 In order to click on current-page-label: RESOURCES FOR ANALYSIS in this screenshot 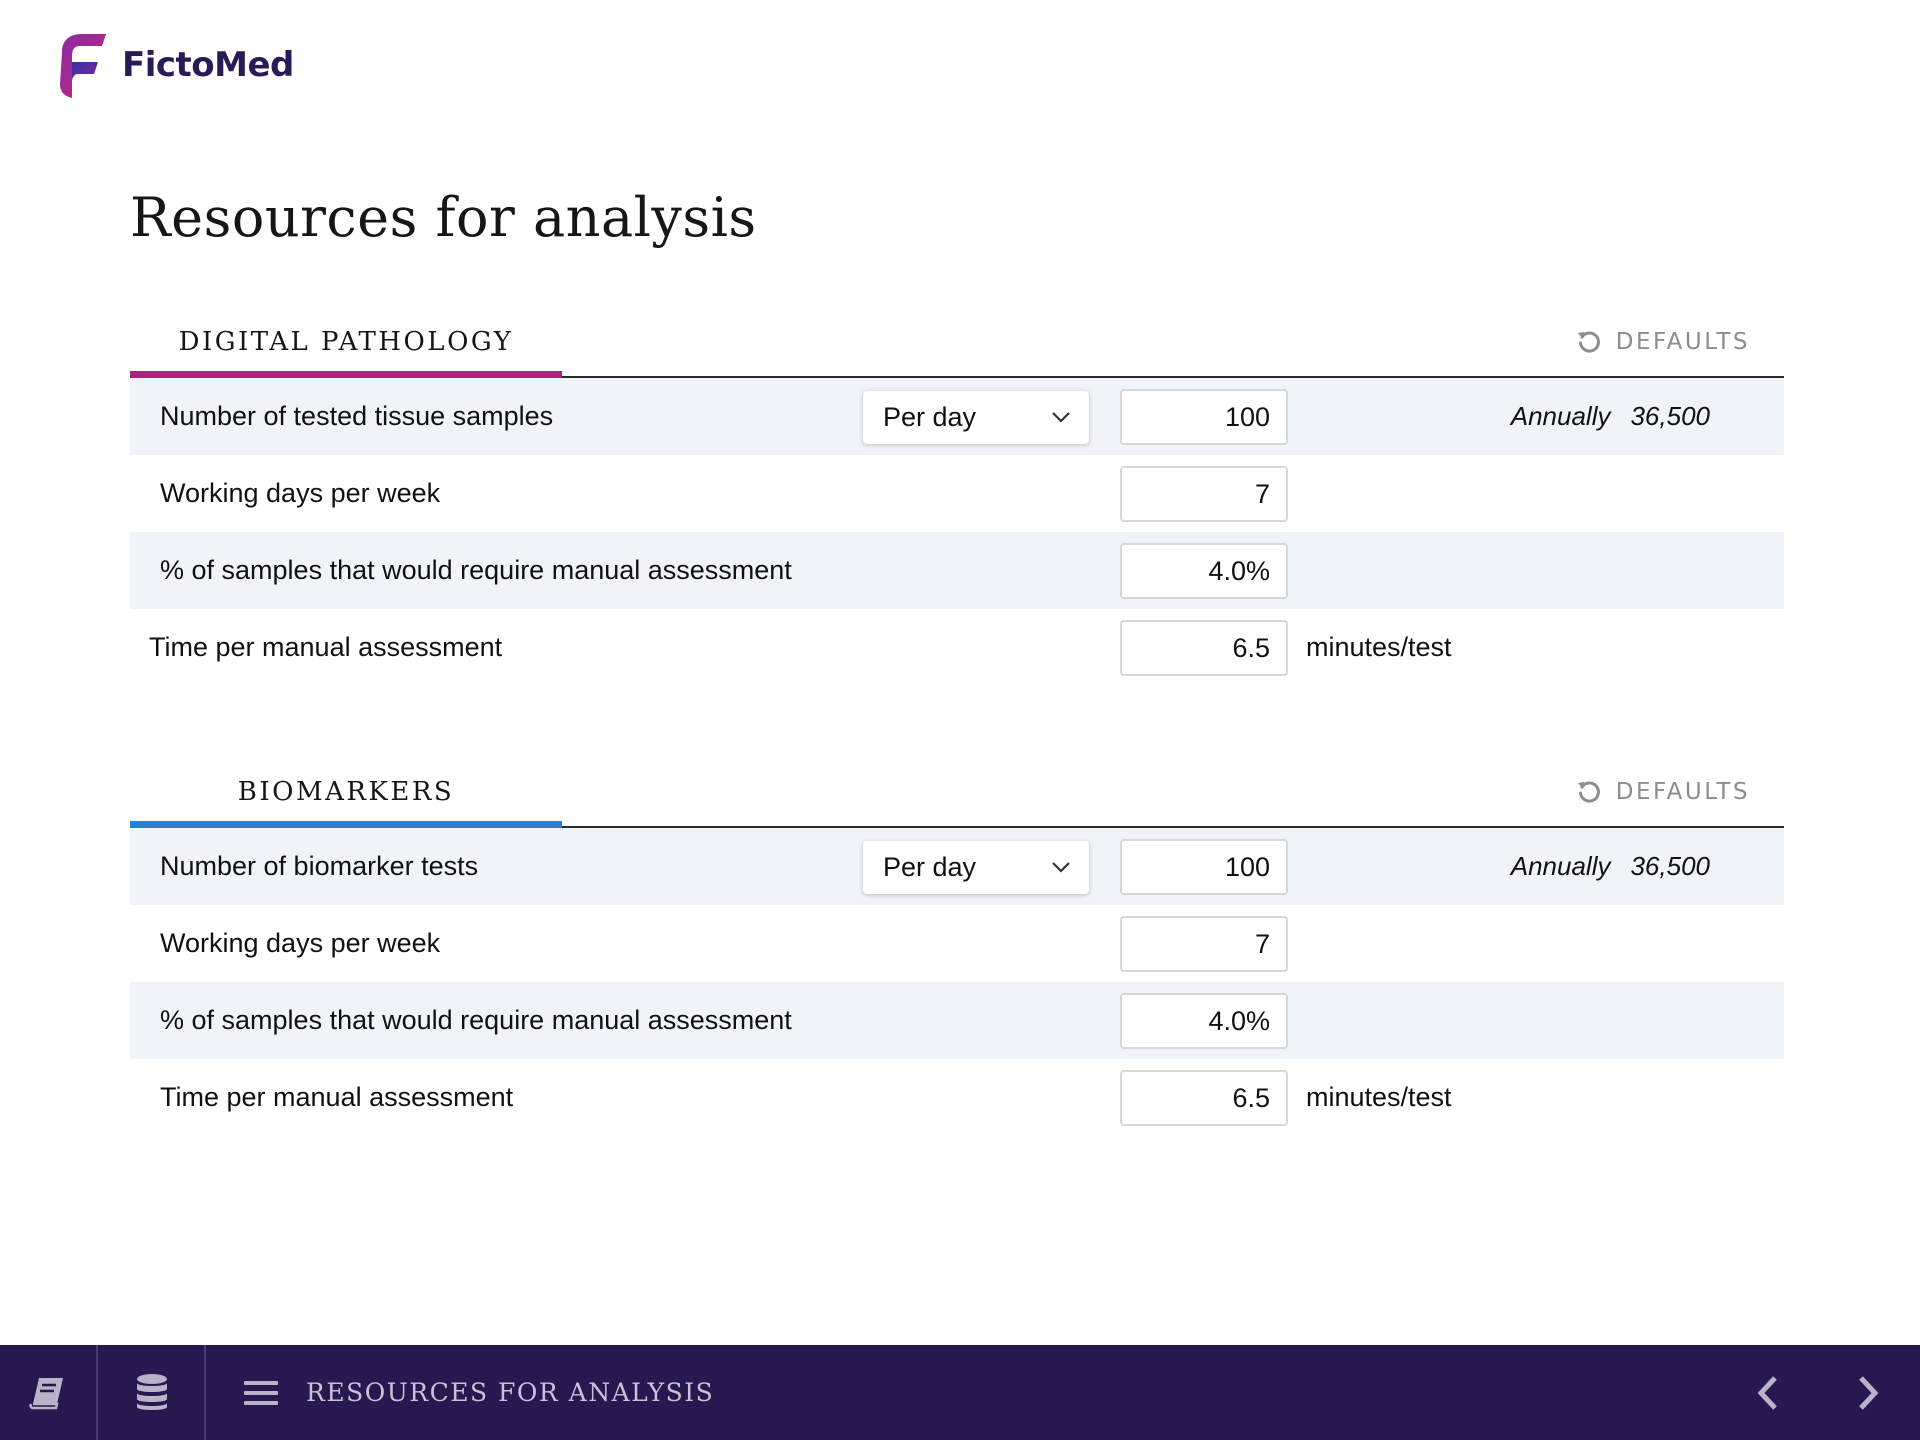, I will do `click(510, 1392)`.